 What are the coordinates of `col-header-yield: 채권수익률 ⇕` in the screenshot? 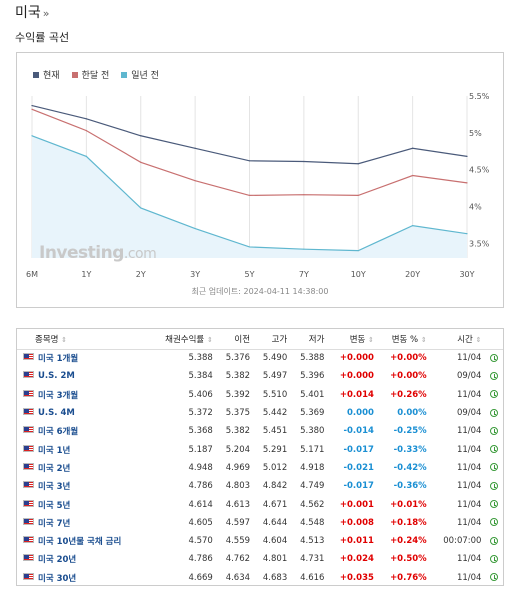 It's located at (184, 339).